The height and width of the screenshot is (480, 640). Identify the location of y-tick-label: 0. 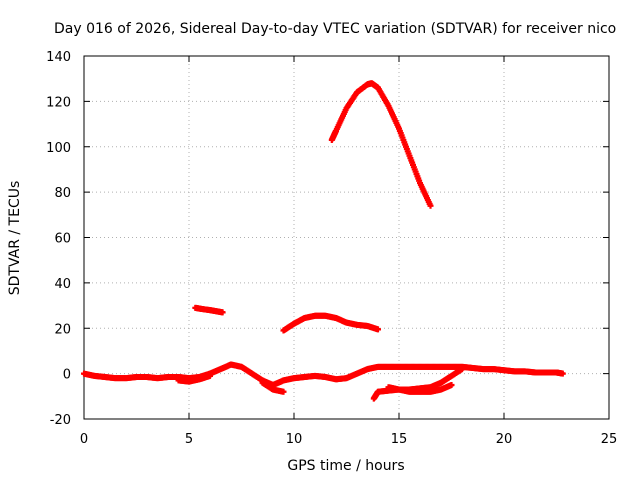
(67, 375).